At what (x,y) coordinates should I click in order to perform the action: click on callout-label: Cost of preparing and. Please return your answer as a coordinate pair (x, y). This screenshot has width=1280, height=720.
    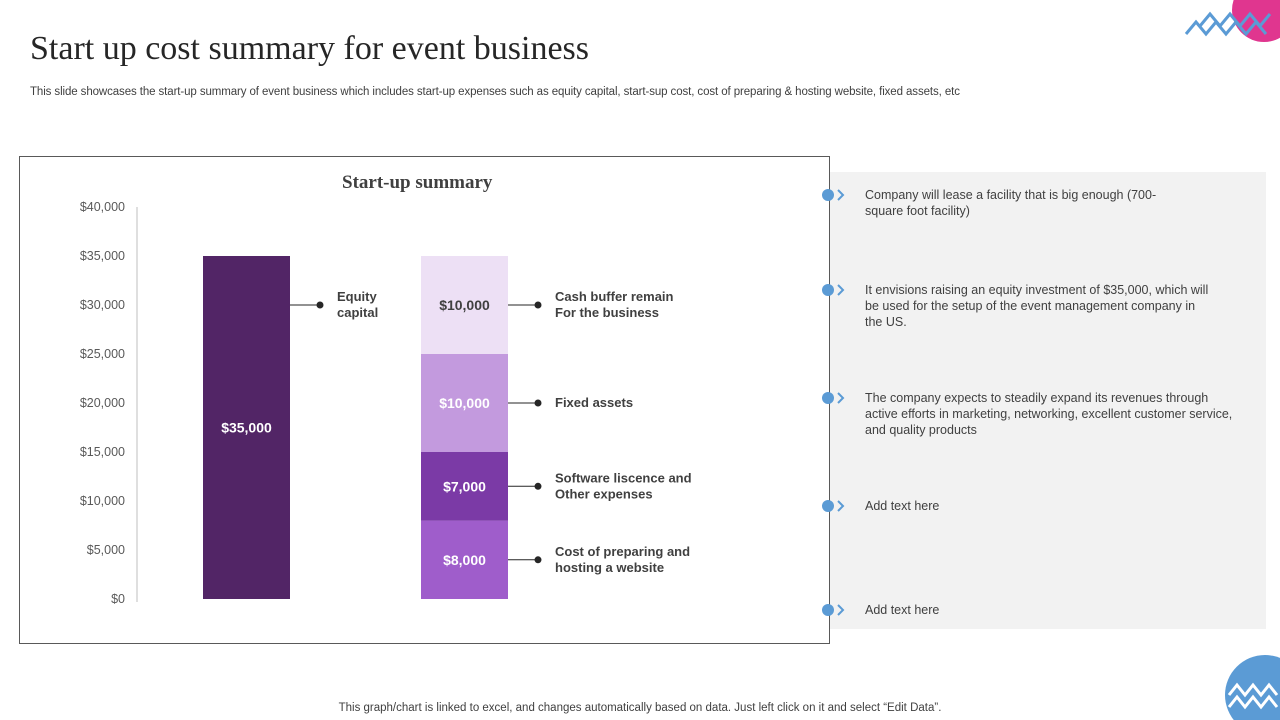
    Looking at the image, I should click on (622, 551).